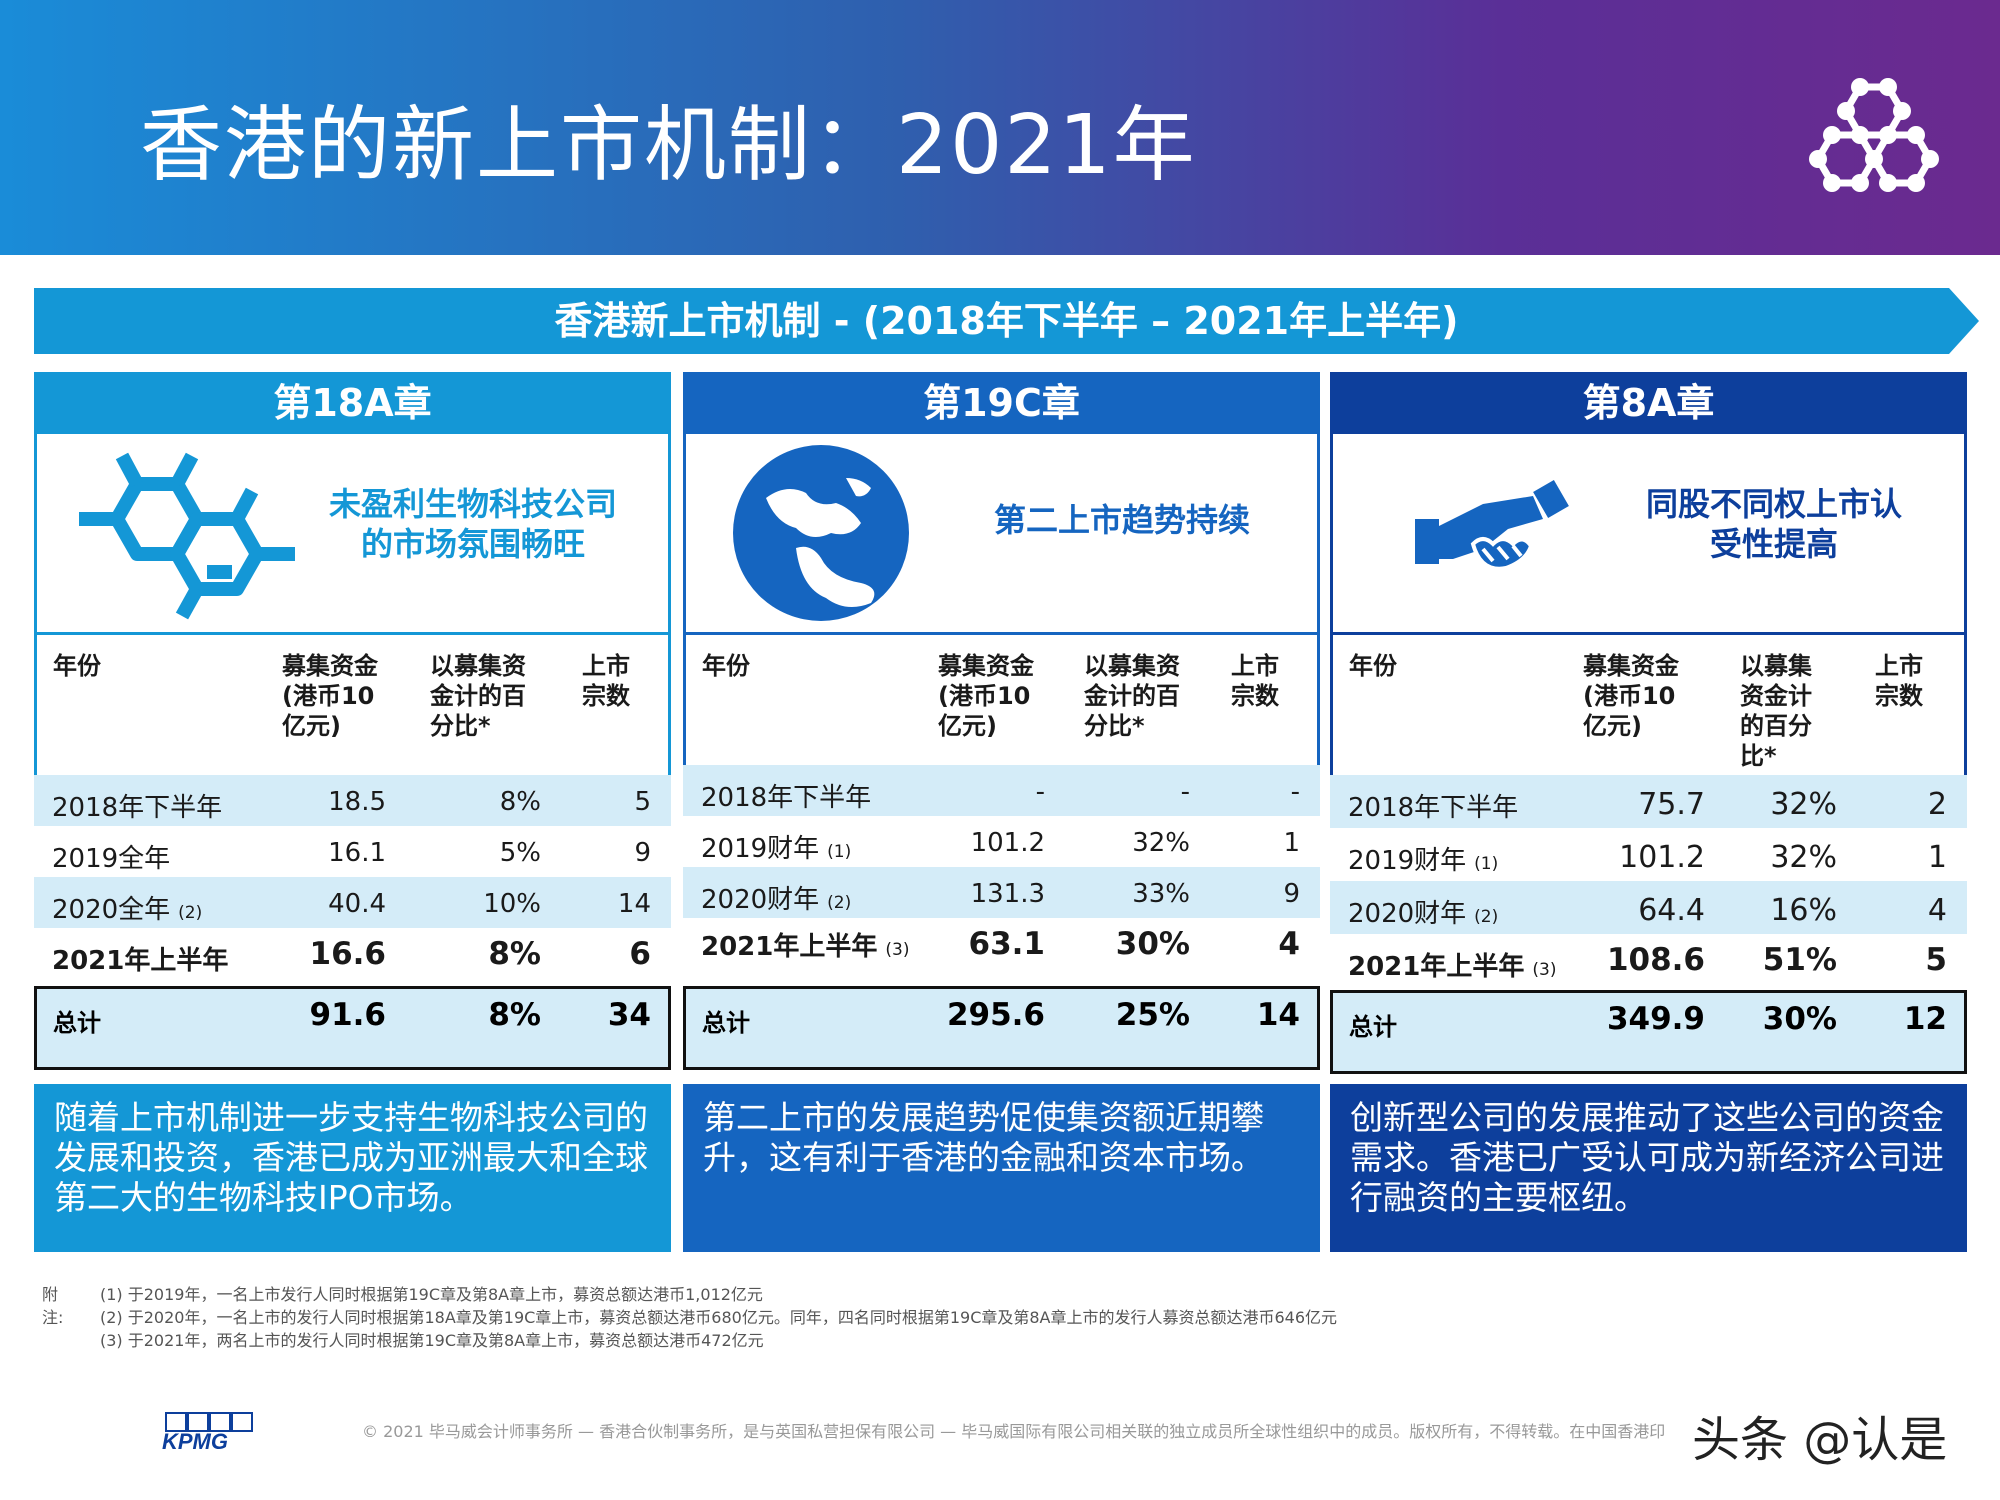 This screenshot has width=2000, height=1500. I want to click on page-title: 香港的新上市机制：2021年, so click(668, 145).